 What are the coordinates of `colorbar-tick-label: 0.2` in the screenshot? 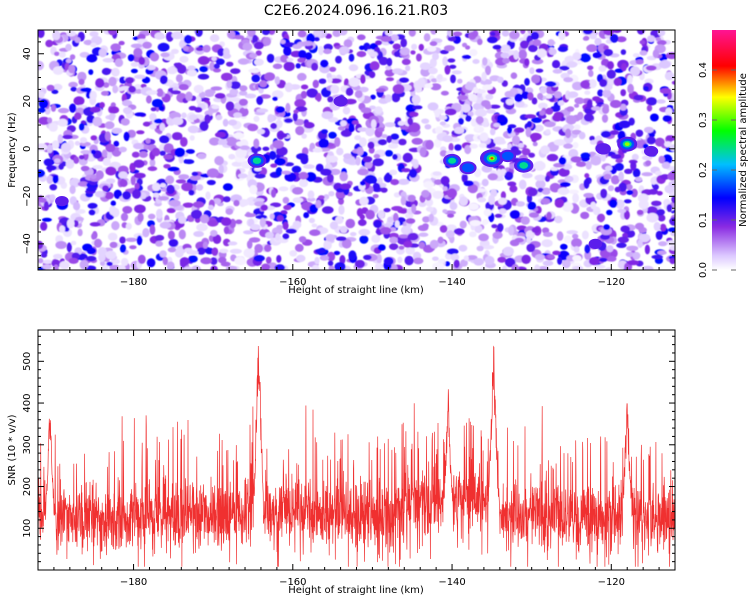 It's located at (703, 170).